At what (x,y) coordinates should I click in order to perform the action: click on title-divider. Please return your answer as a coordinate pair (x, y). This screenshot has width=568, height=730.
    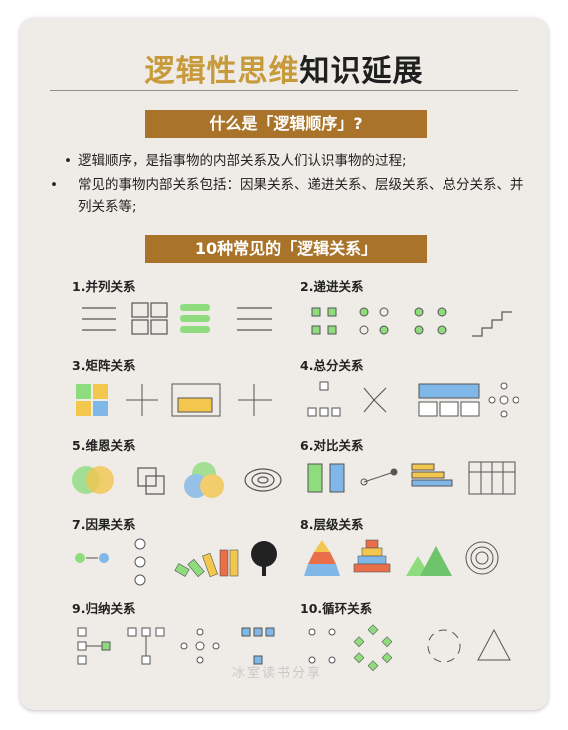
    Looking at the image, I should click on (284, 90).